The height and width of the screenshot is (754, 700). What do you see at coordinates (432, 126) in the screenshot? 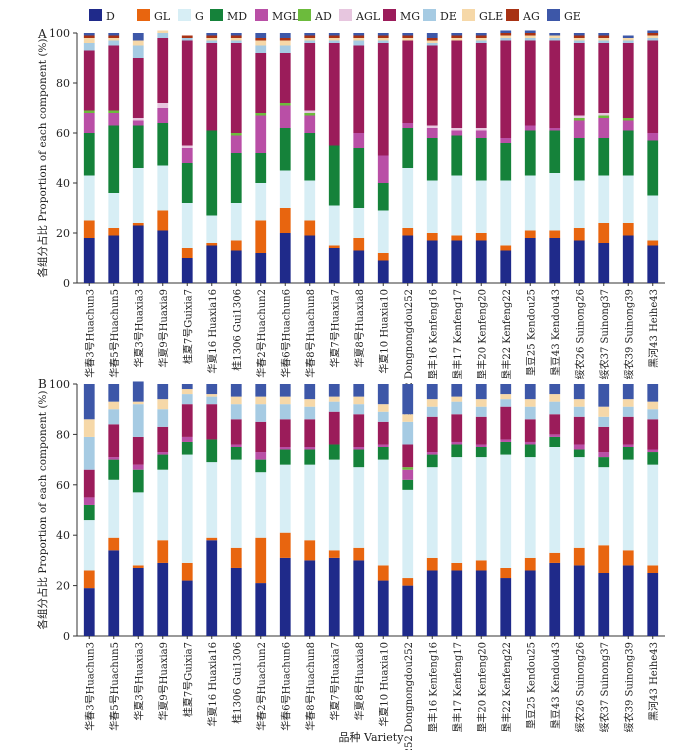
I see `bar-segment-agl` at bounding box center [432, 126].